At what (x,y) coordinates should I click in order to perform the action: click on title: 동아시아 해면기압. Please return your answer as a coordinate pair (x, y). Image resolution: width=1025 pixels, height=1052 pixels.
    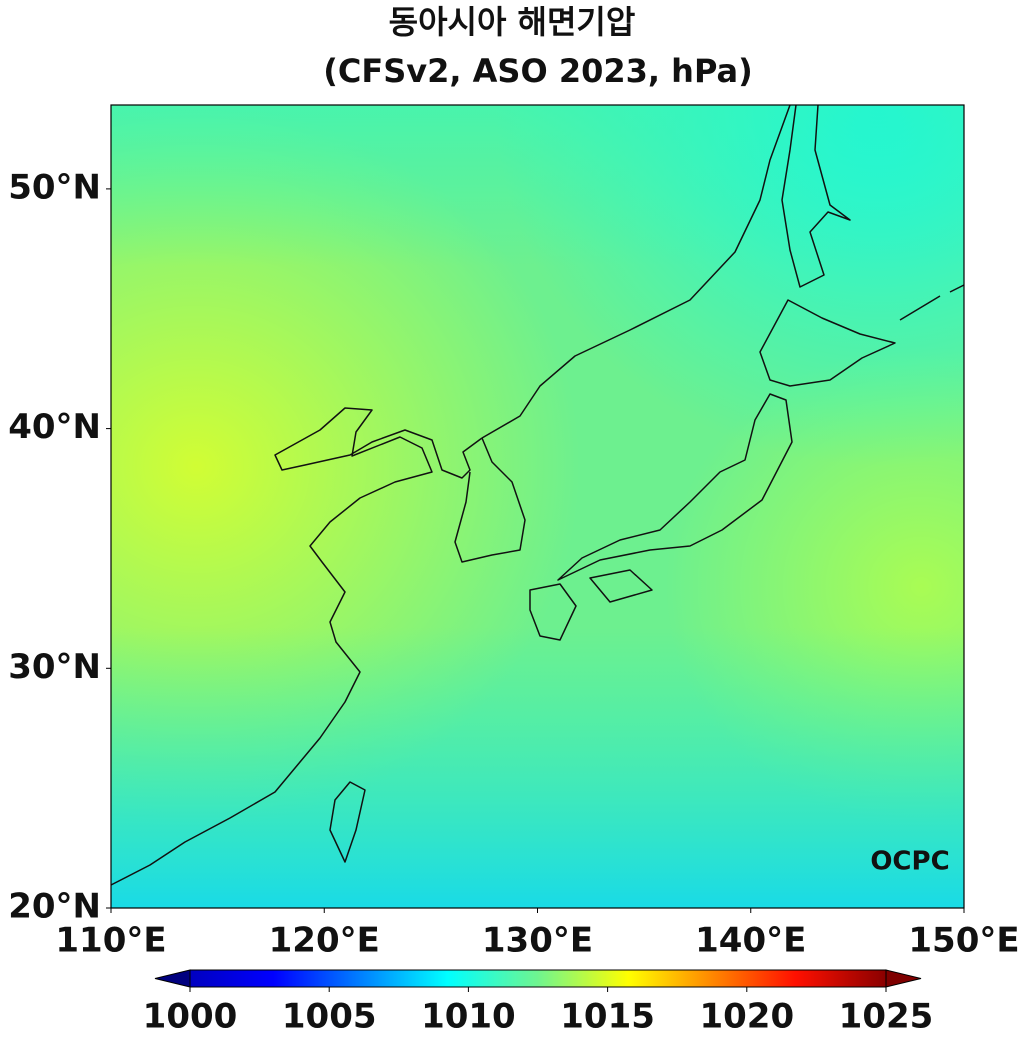
    Looking at the image, I should click on (512, 22).